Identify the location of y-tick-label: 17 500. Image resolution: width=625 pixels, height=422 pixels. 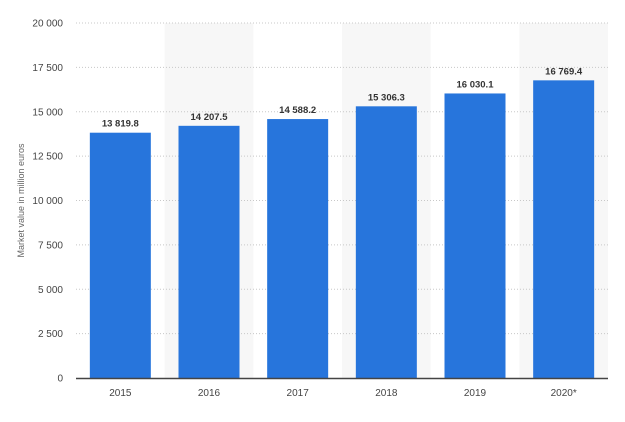
(47, 68).